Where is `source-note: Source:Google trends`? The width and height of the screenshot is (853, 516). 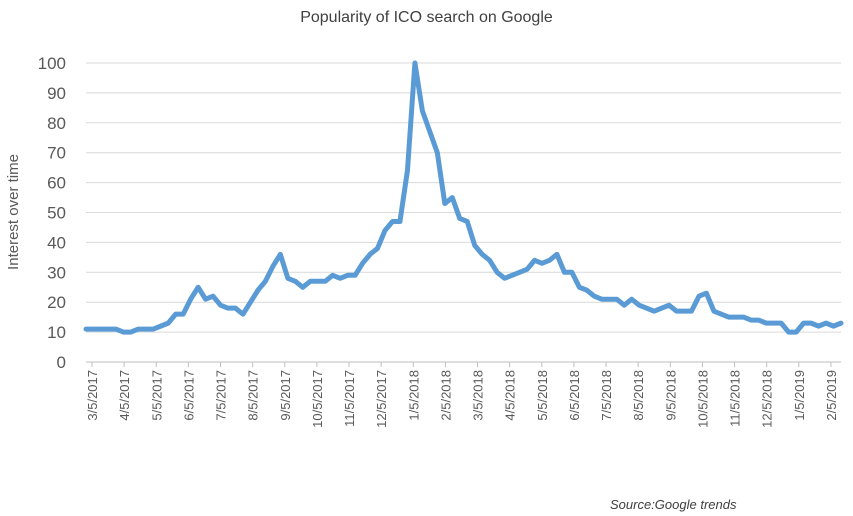 source-note: Source:Google trends is located at coordinates (673, 504).